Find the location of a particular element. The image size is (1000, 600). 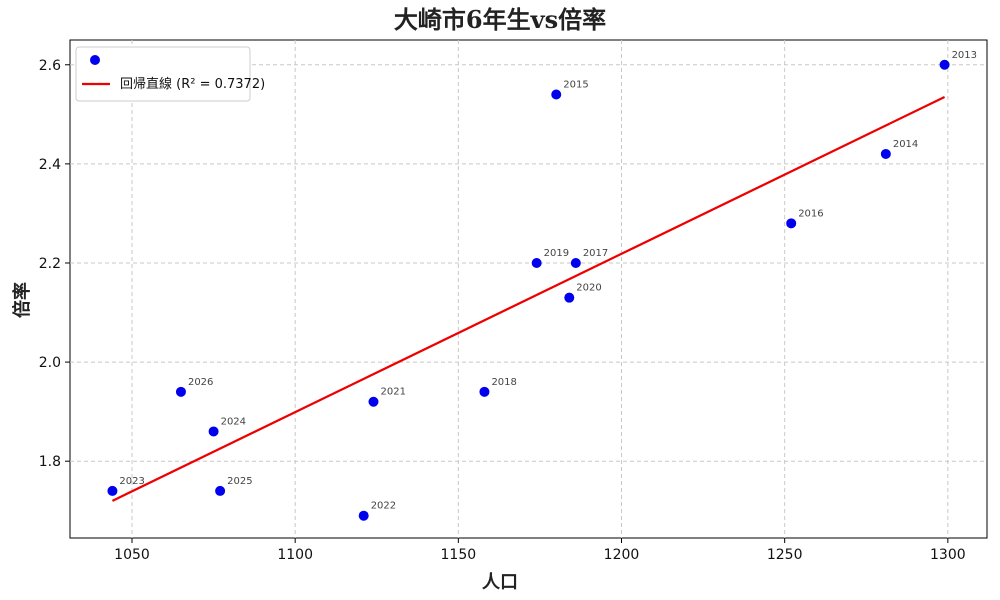

point-year-label: 2018 is located at coordinates (503, 382).